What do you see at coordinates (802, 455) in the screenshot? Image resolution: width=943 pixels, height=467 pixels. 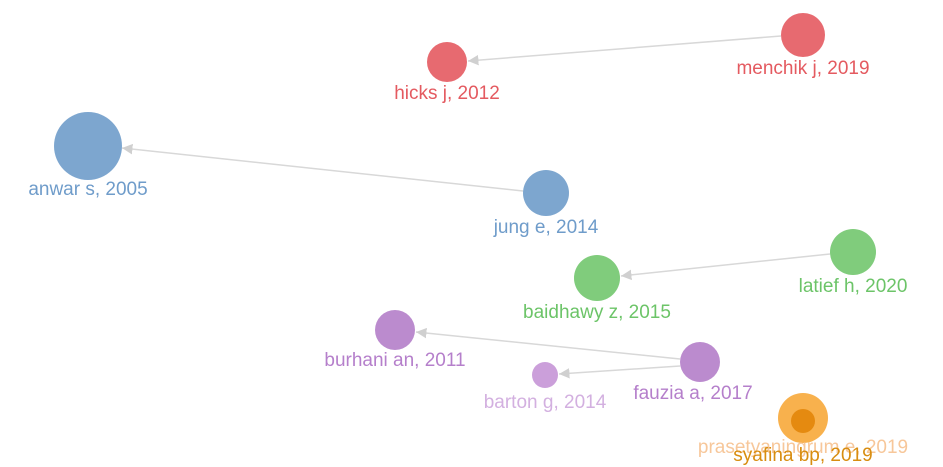 I see `node-label: syafina bp, 2019` at bounding box center [802, 455].